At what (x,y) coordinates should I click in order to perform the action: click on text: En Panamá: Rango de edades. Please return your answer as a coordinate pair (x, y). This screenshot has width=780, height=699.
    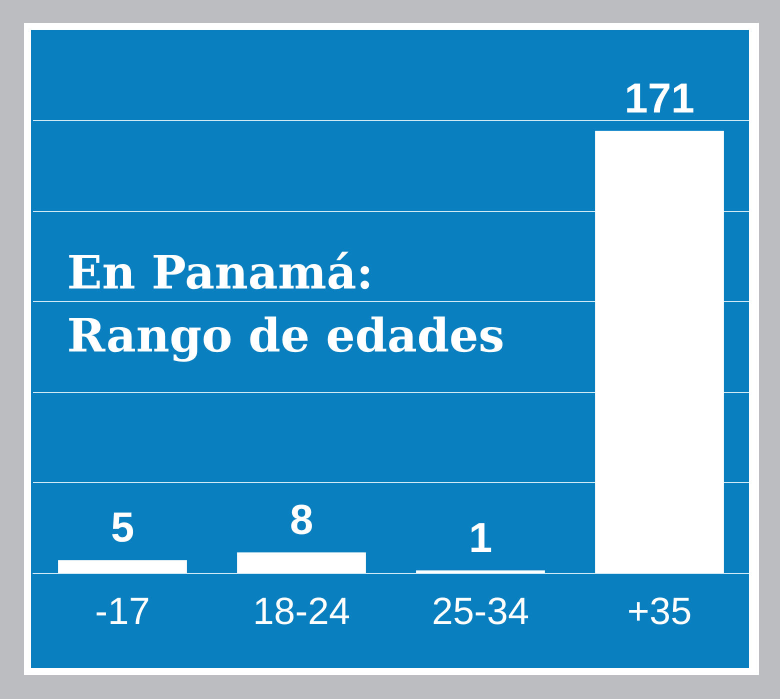
    Looking at the image, I should click on (285, 304).